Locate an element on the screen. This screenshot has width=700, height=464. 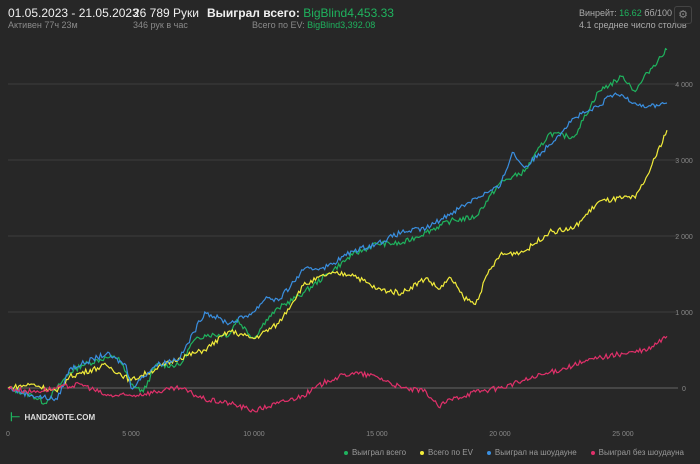
y-tick-label: 1 000 is located at coordinates (684, 313).